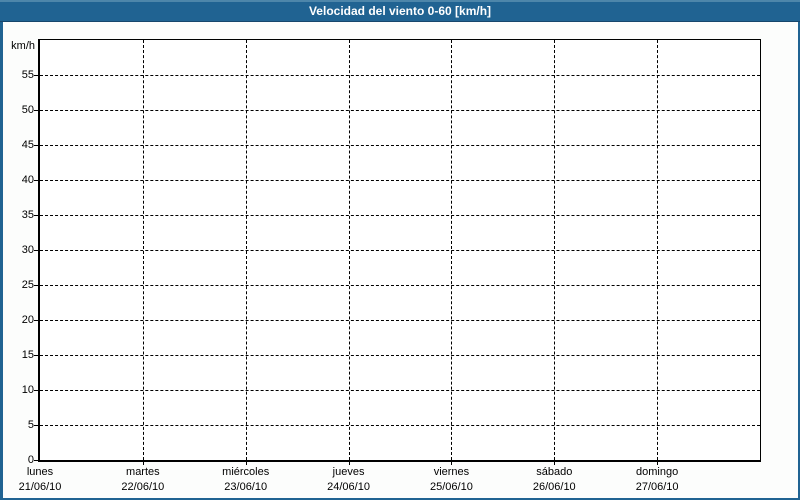  Describe the element at coordinates (451, 472) in the screenshot. I see `x-day-label: viernes` at that location.